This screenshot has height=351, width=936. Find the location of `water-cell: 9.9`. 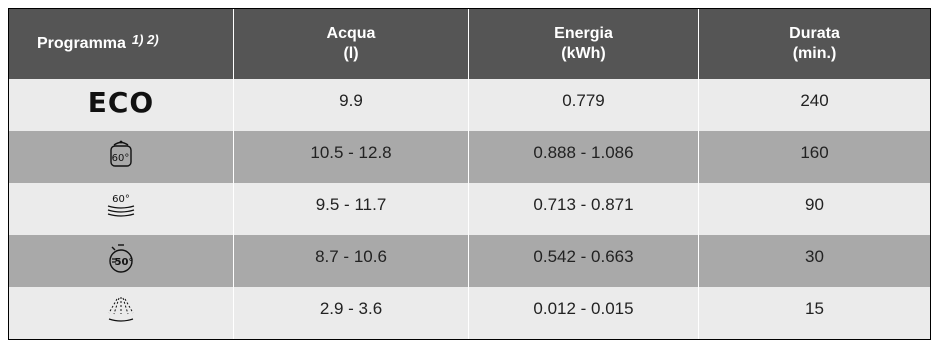

water-cell: 9.9 is located at coordinates (351, 105).